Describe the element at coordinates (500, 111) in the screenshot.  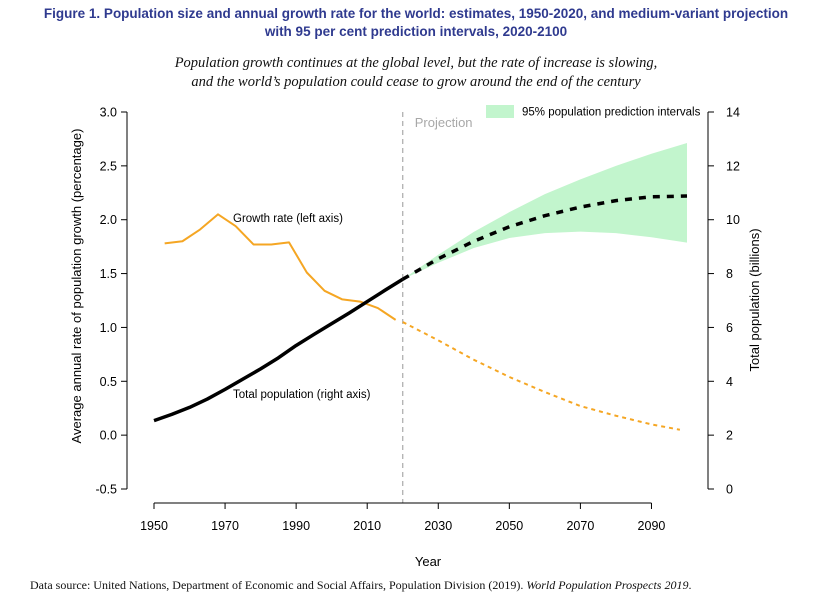
I see `legend-swatch` at that location.